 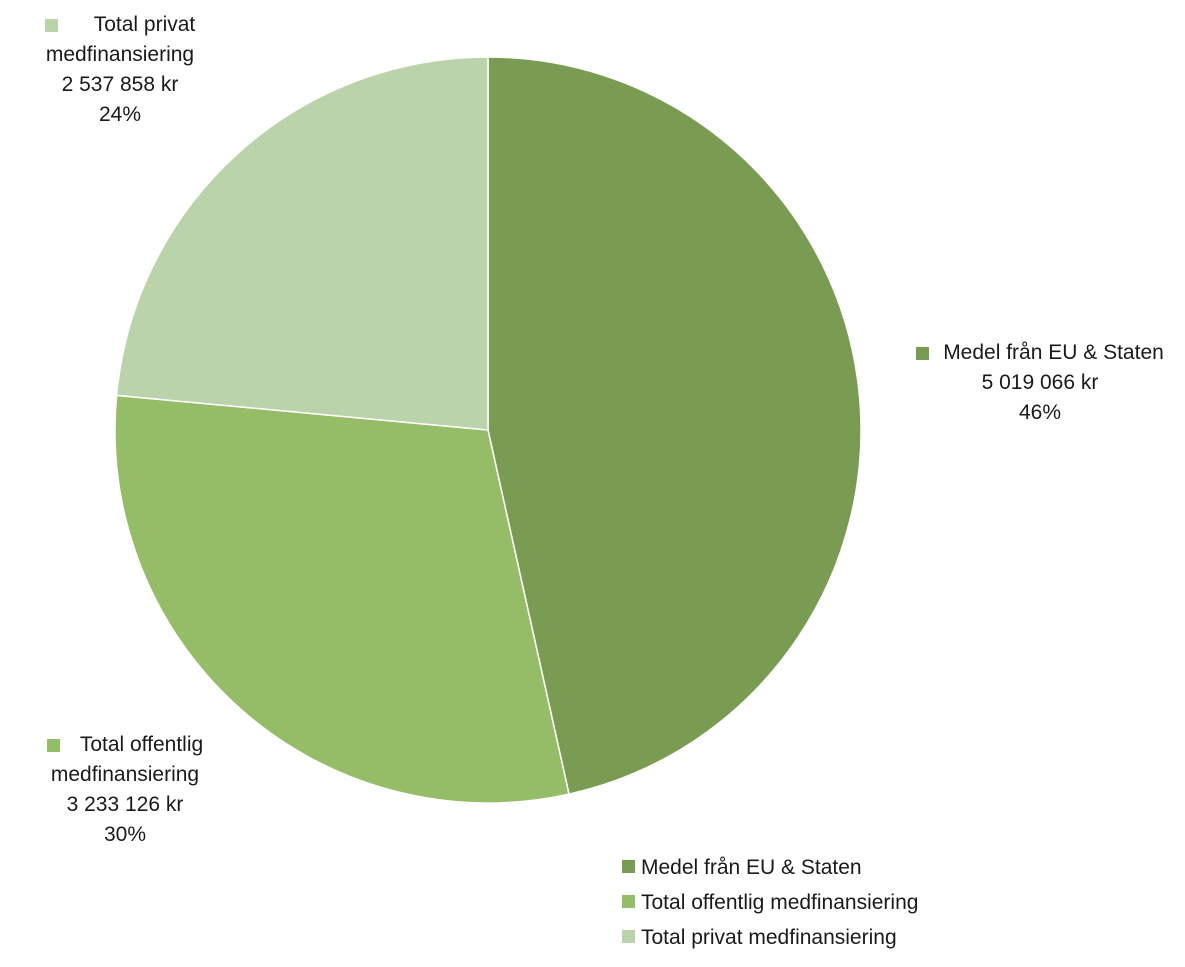 I want to click on legend-item-eu-staten: Medel från EU & Staten, so click(x=770, y=870).